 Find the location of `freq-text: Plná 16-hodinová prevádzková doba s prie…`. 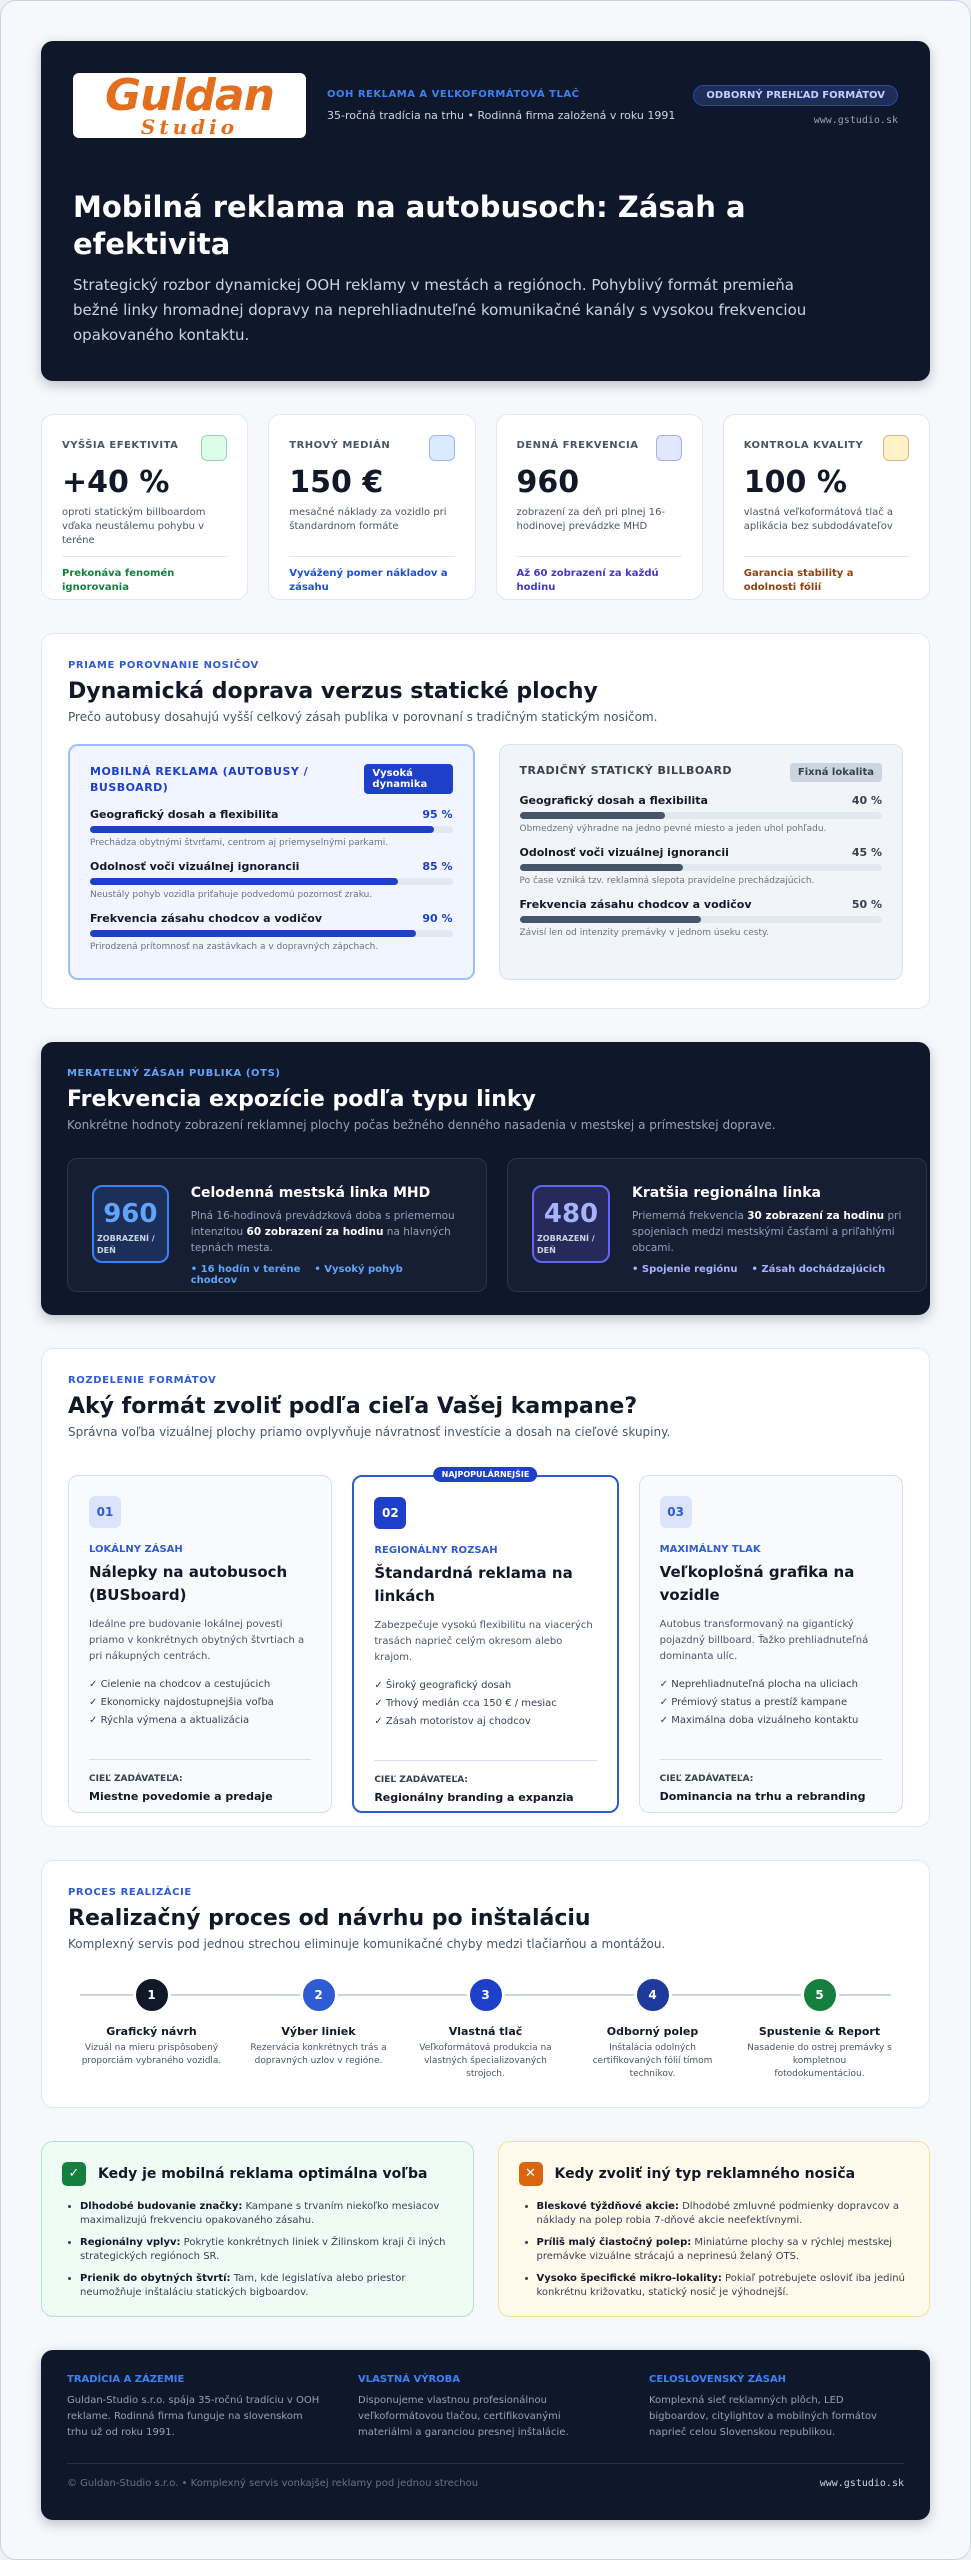

freq-text: Plná 16-hodinová prevádzková doba s prie… is located at coordinates (326, 1232).